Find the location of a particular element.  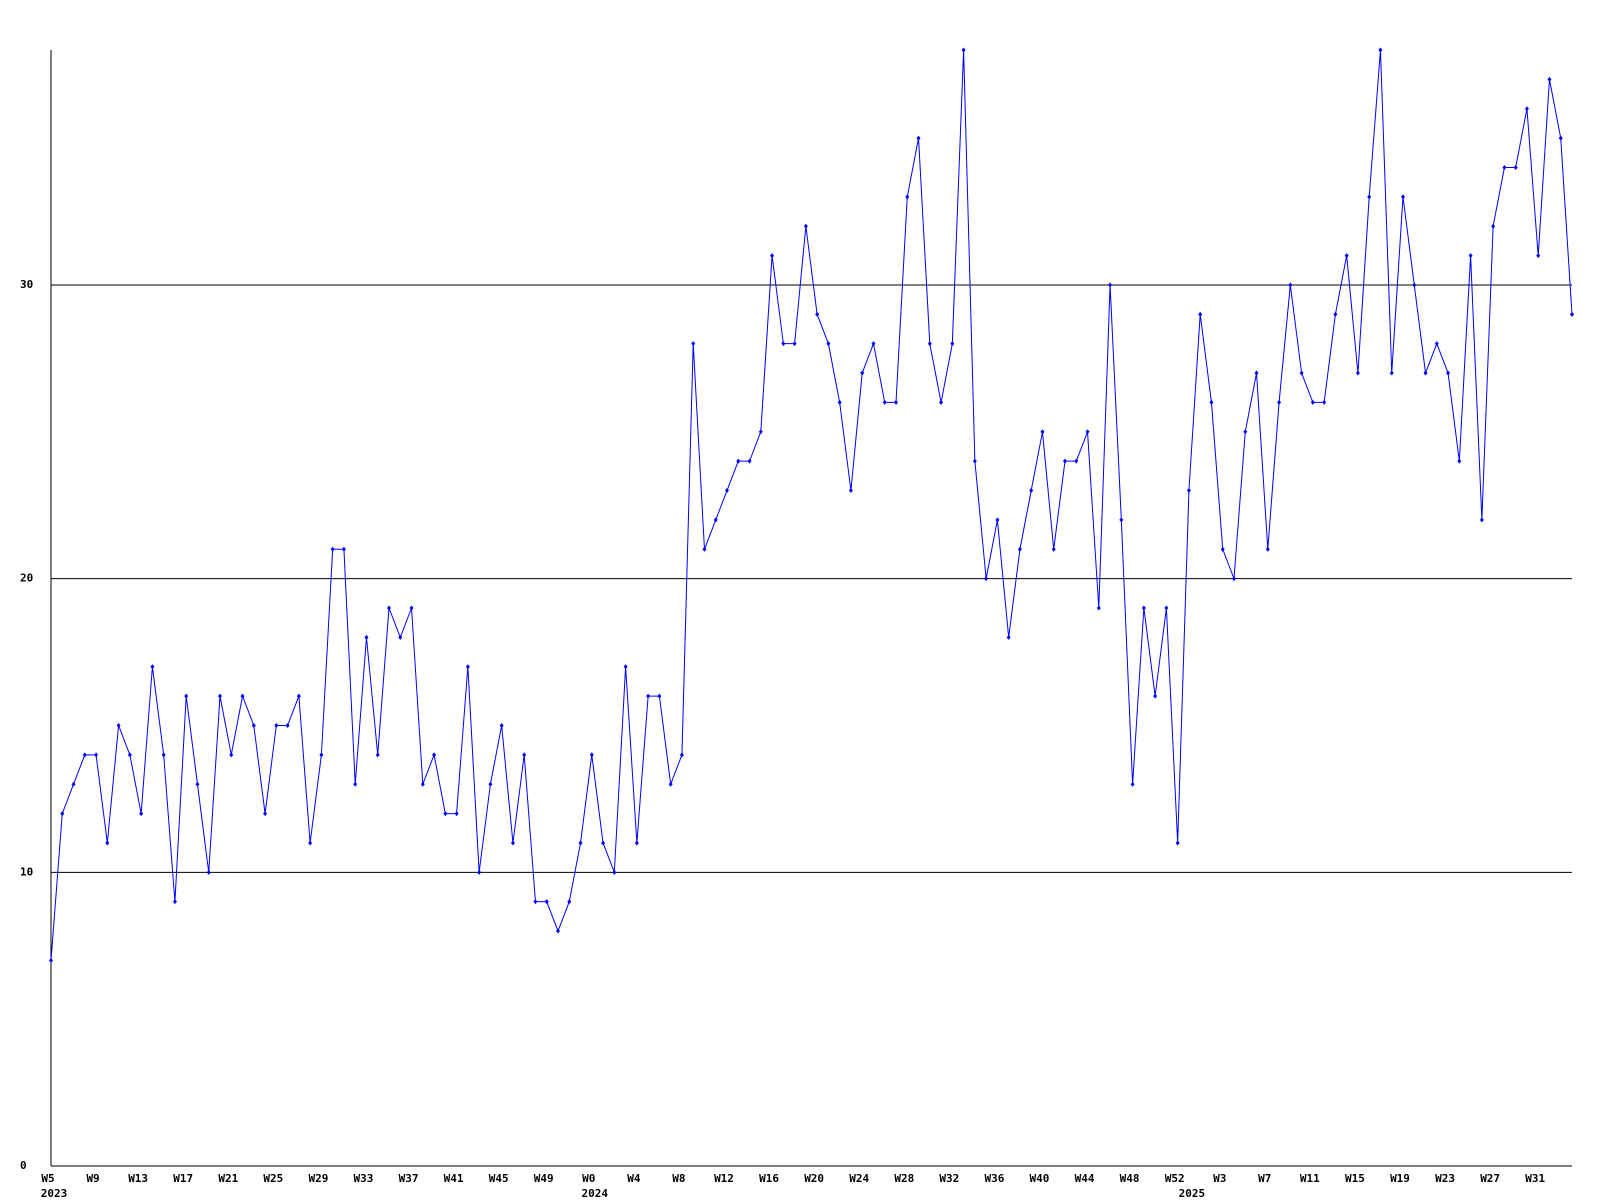

x-tick-label: W28 is located at coordinates (904, 1178).